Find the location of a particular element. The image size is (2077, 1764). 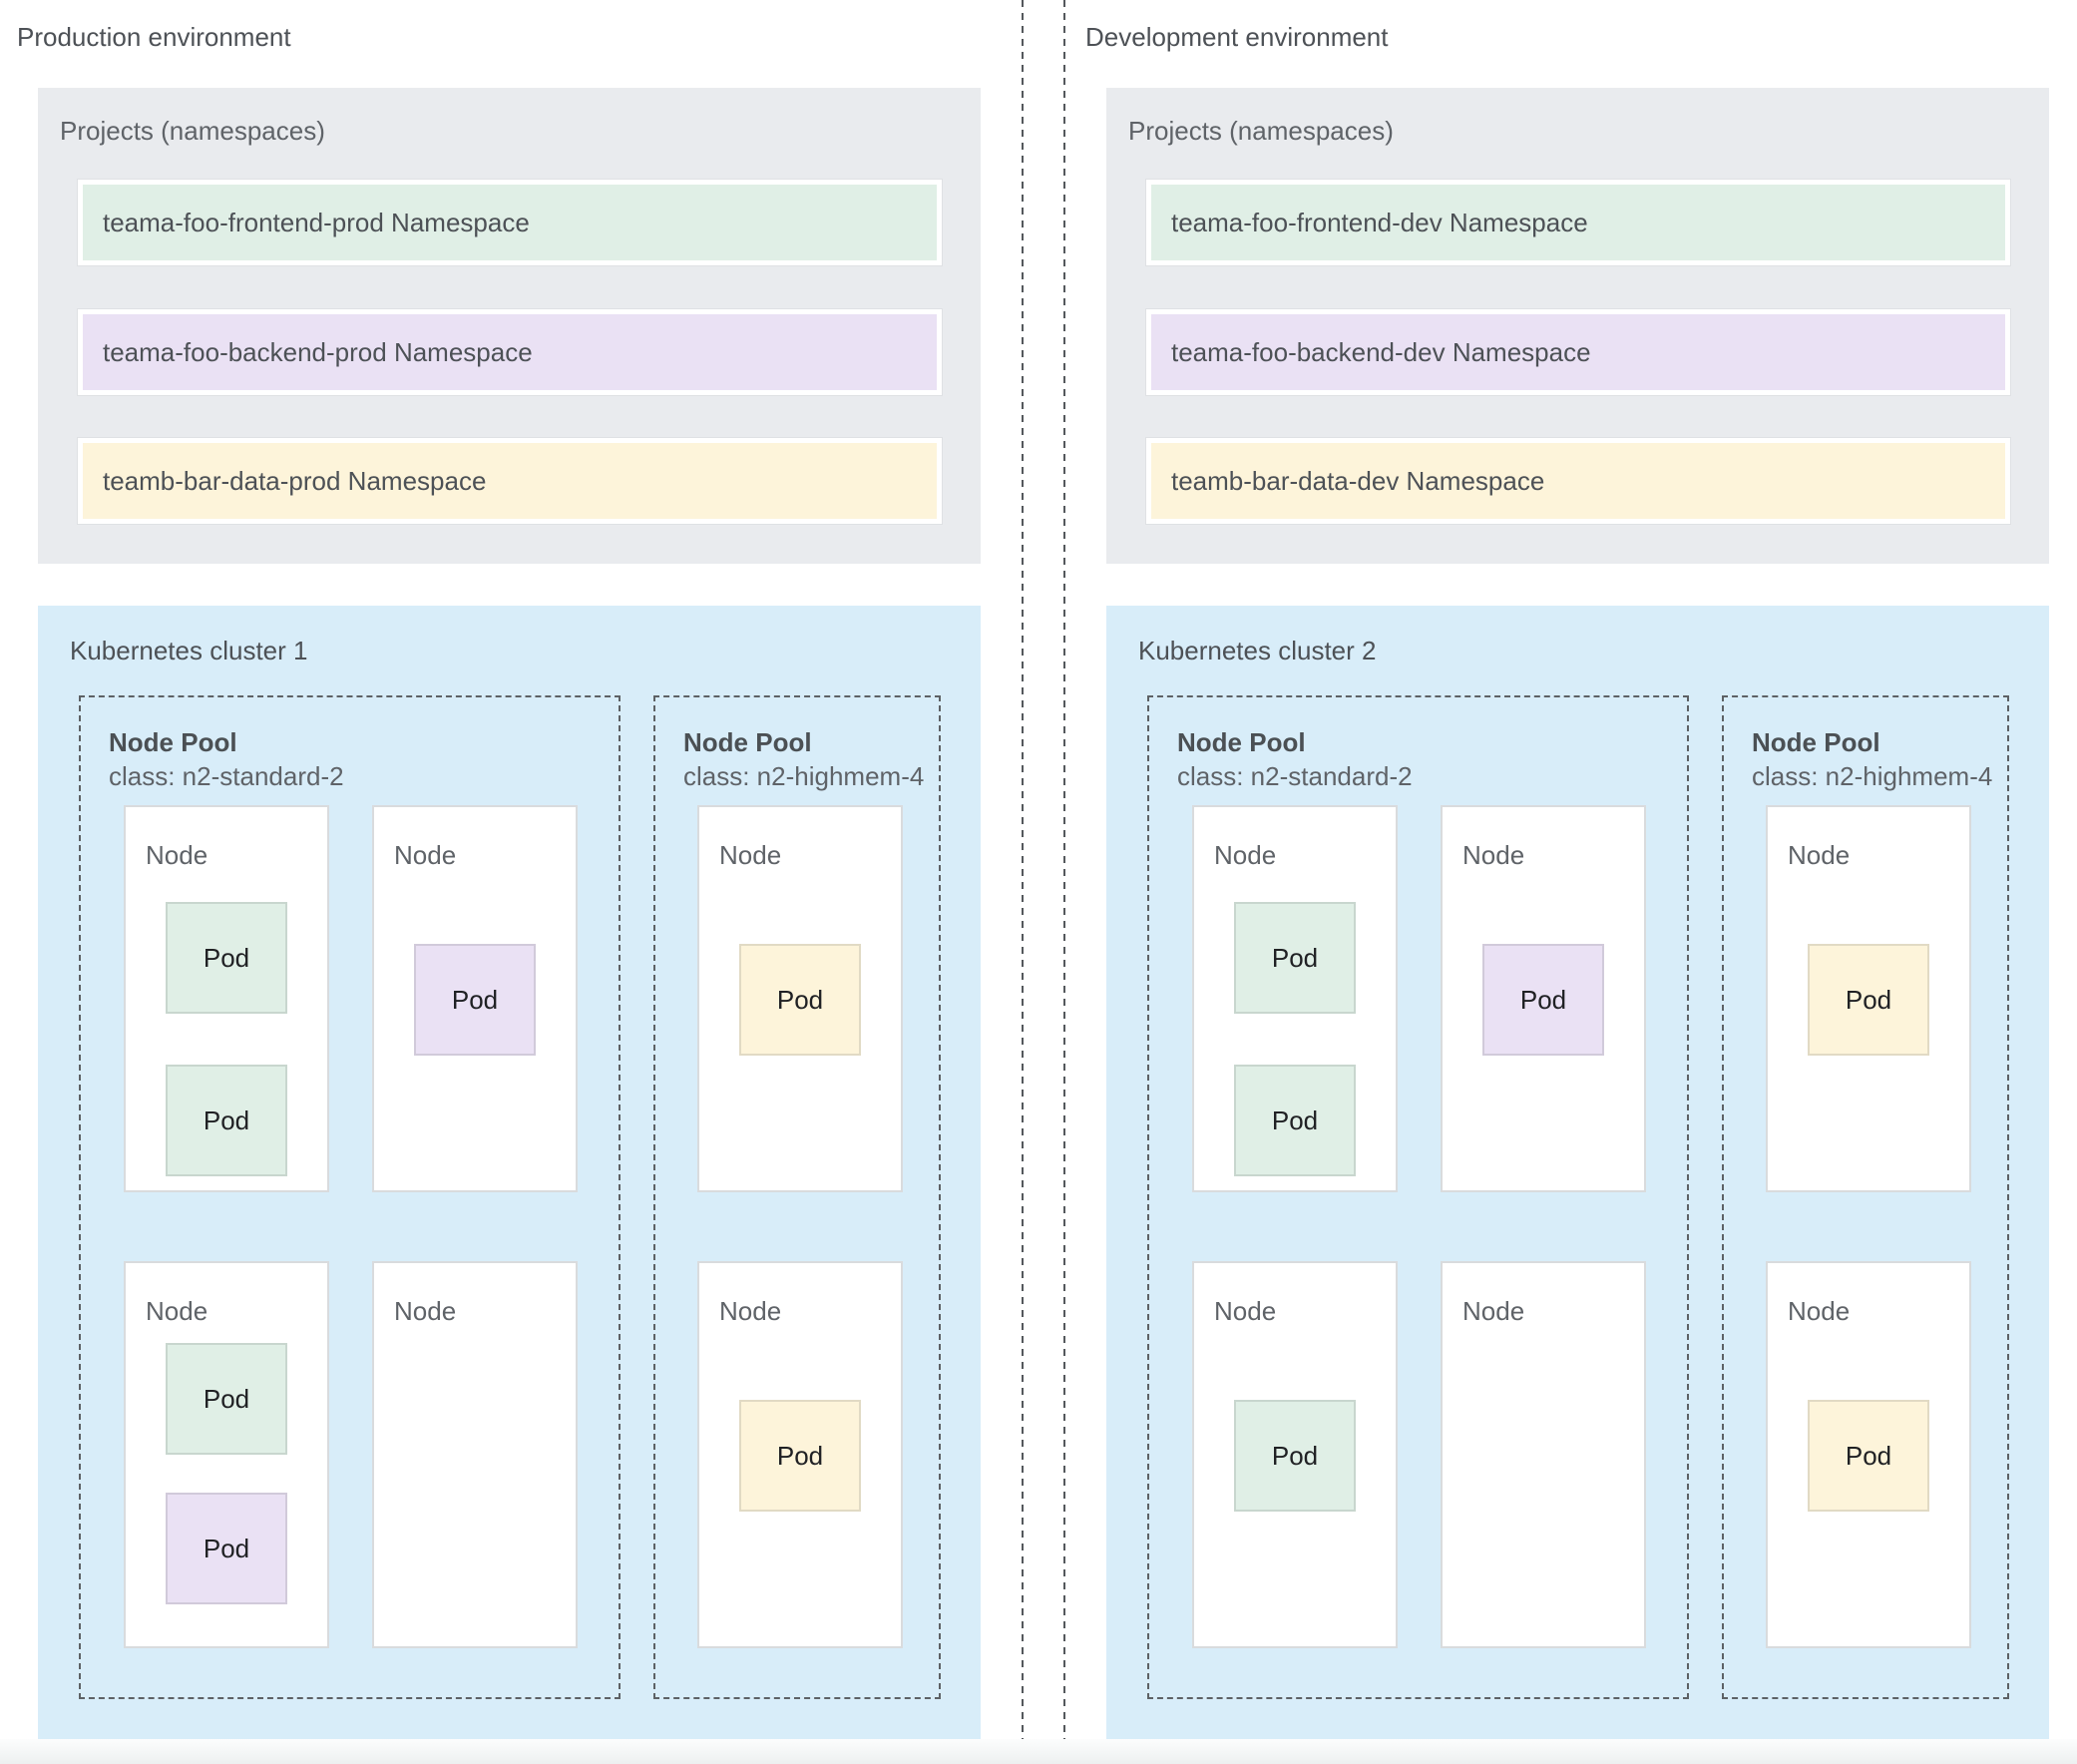

namespace-bar: teama-foo-backend-dev Namespace is located at coordinates (1578, 352).